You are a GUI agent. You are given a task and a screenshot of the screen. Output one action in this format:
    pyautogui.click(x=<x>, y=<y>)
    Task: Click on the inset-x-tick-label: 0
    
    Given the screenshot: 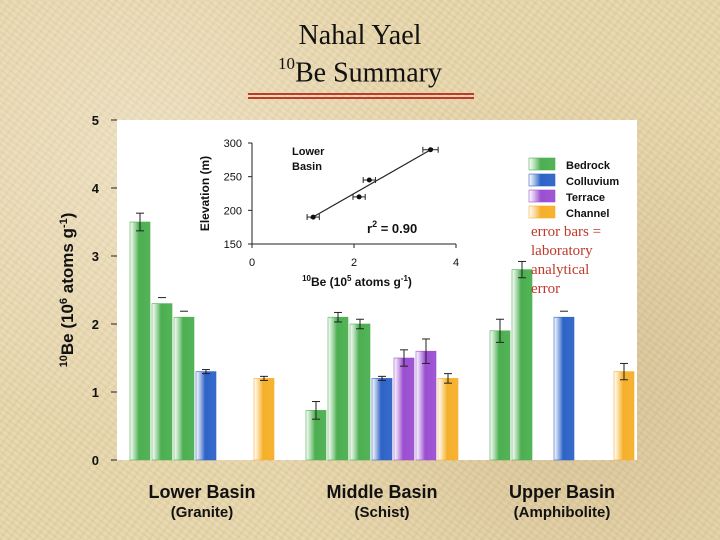 What is the action you would take?
    pyautogui.click(x=252, y=263)
    